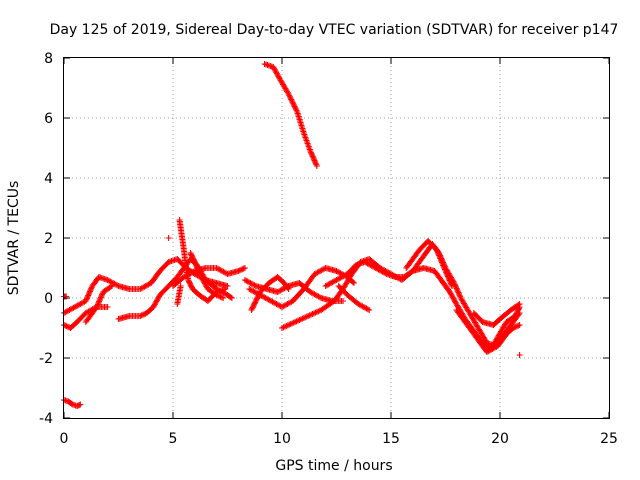 Image resolution: width=640 pixels, height=480 pixels. Describe the element at coordinates (391, 439) in the screenshot. I see `x-tick-label: 15` at that location.